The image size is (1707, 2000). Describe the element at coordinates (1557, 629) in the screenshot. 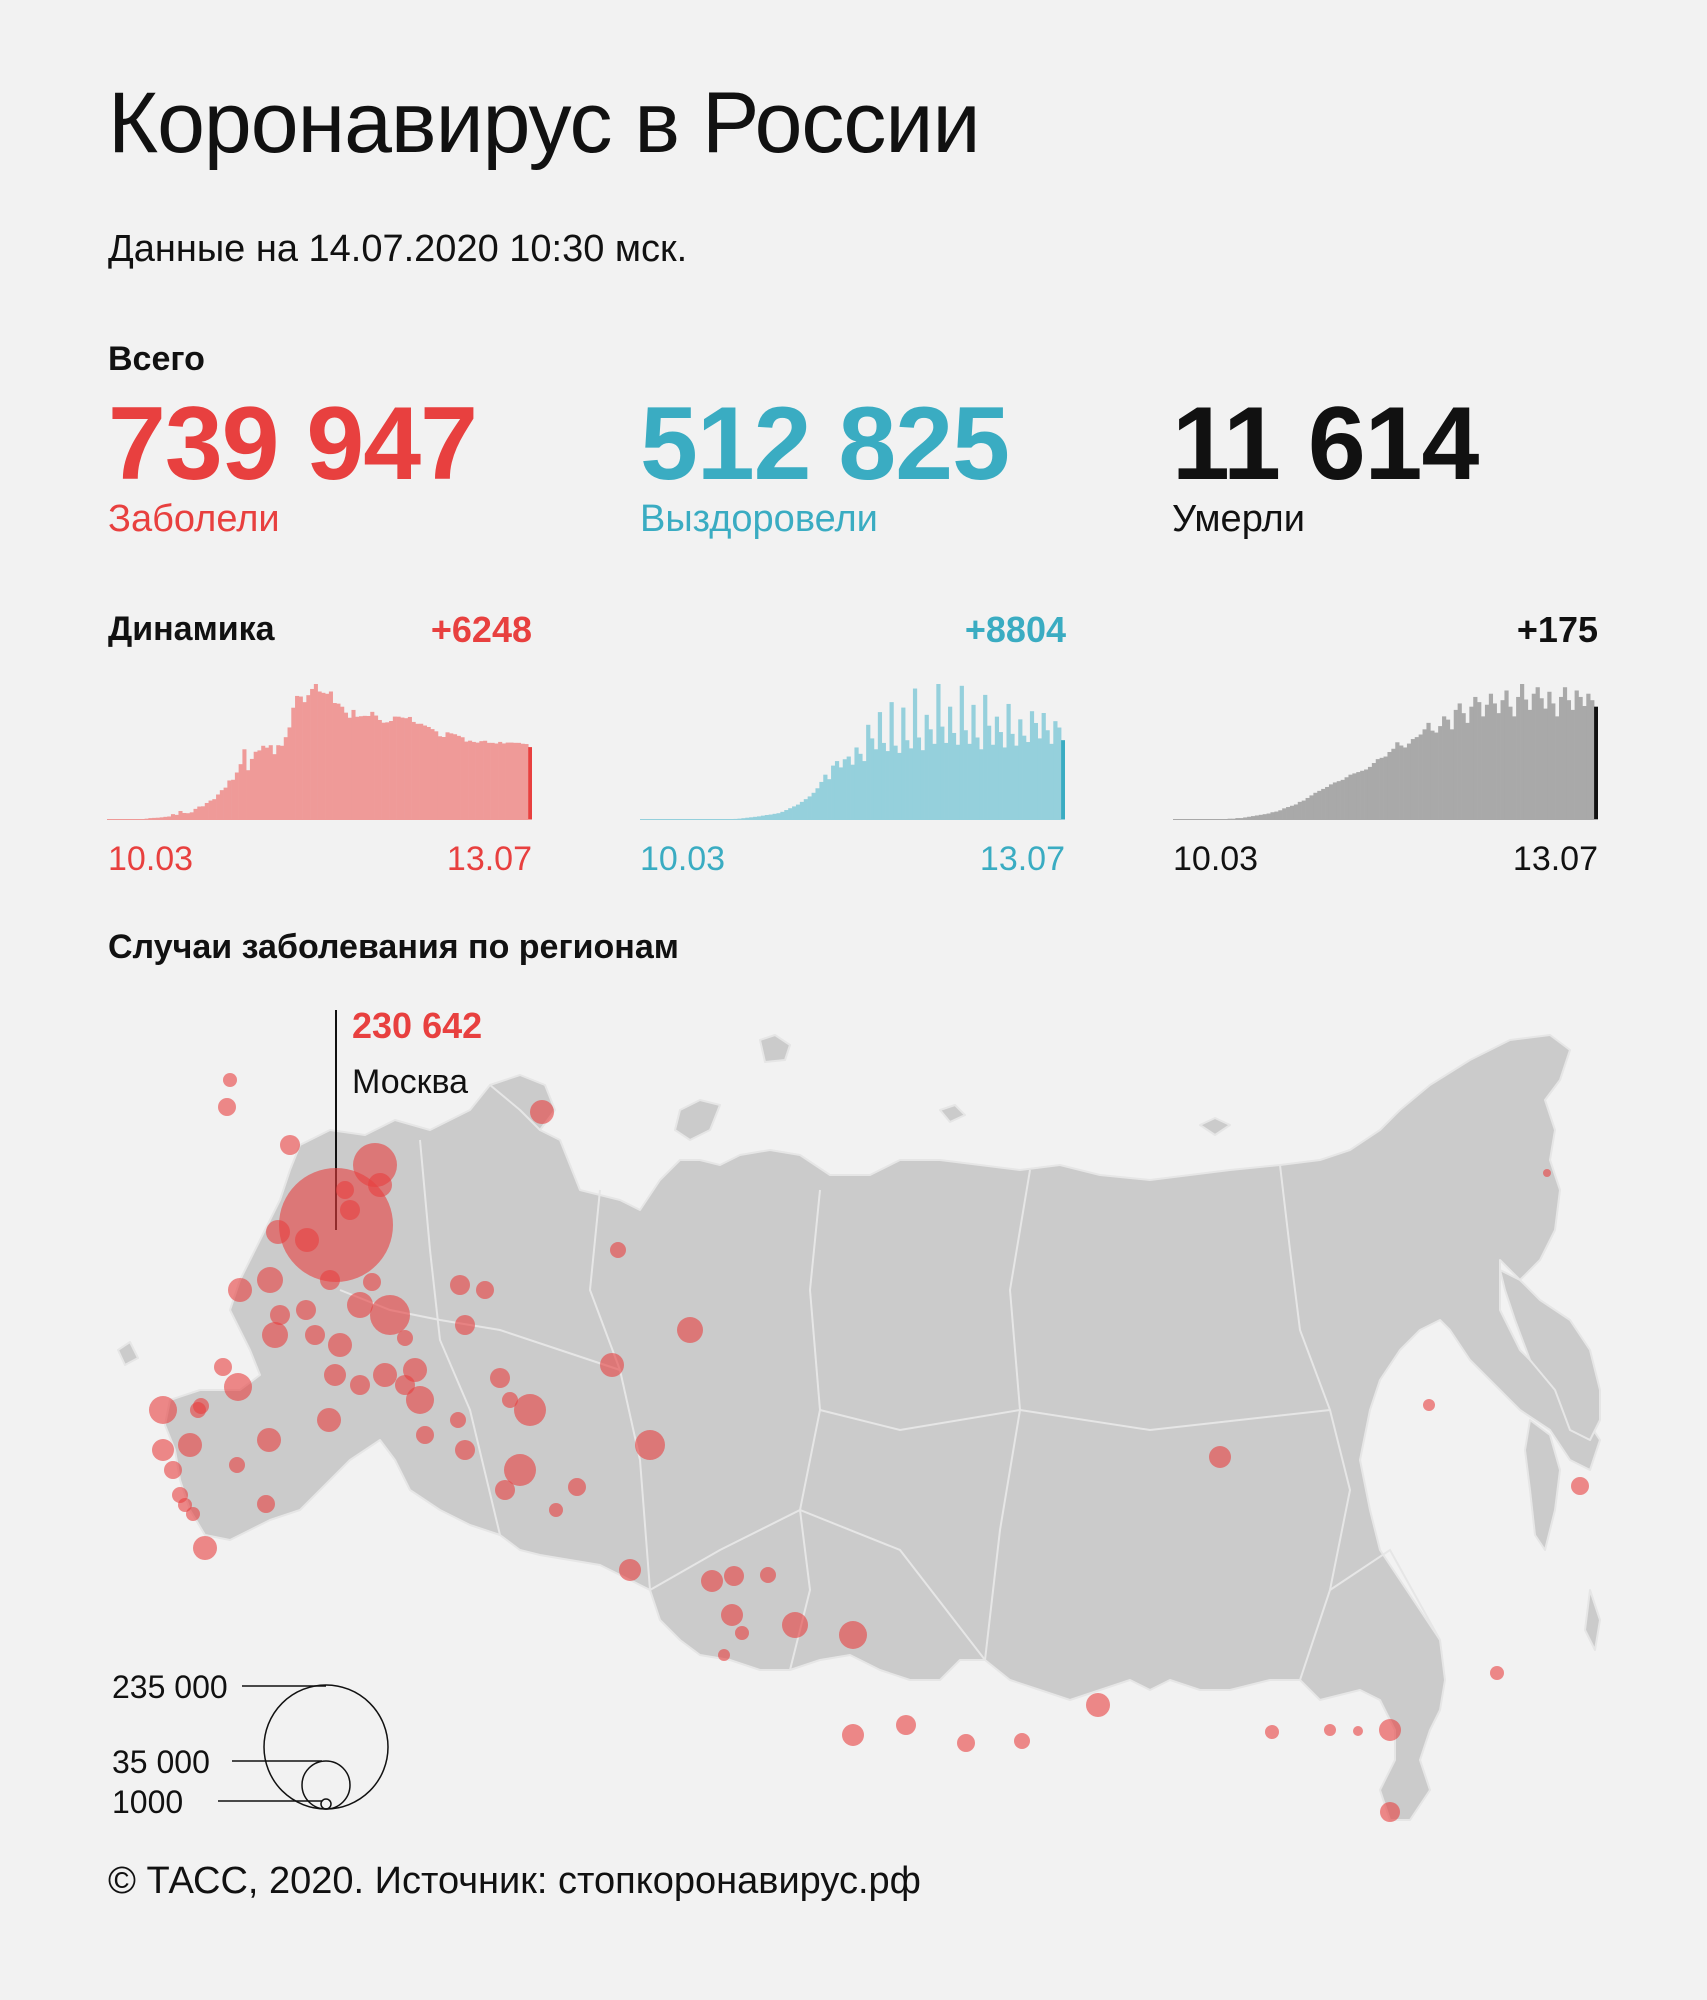

I see `deaths-delta: +175` at that location.